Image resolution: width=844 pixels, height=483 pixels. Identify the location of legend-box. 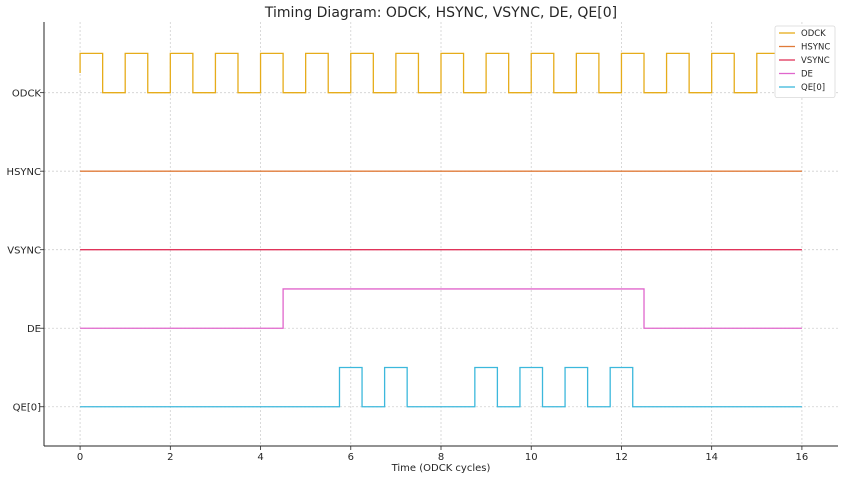
(805, 61).